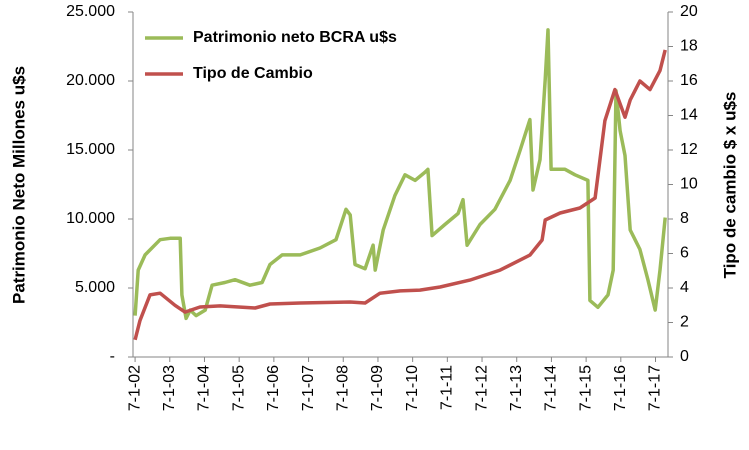  Describe the element at coordinates (689, 184) in the screenshot. I see `y2-tick-label: 10` at that location.